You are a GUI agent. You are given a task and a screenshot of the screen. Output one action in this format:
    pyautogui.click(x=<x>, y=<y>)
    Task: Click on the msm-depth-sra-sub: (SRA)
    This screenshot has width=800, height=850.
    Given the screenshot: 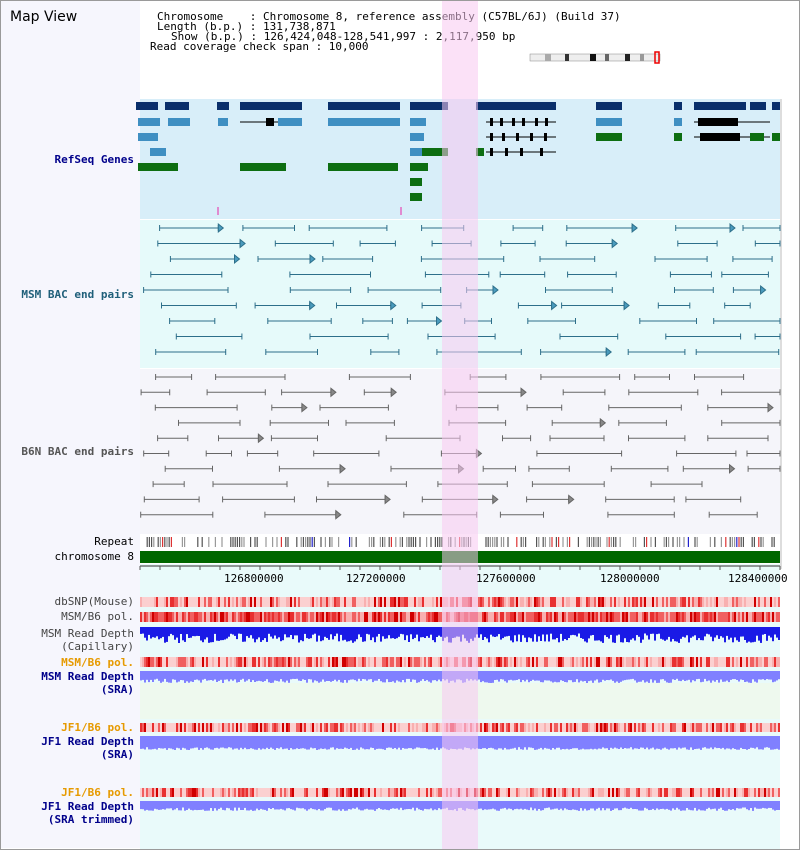 What is the action you would take?
    pyautogui.click(x=117, y=689)
    